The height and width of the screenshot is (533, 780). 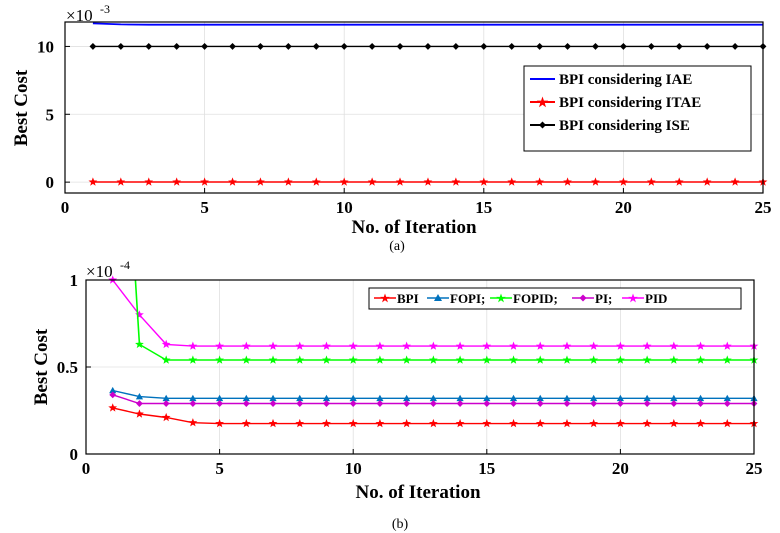 What do you see at coordinates (397, 246) in the screenshot?
I see `chart-a-caption: (a)` at bounding box center [397, 246].